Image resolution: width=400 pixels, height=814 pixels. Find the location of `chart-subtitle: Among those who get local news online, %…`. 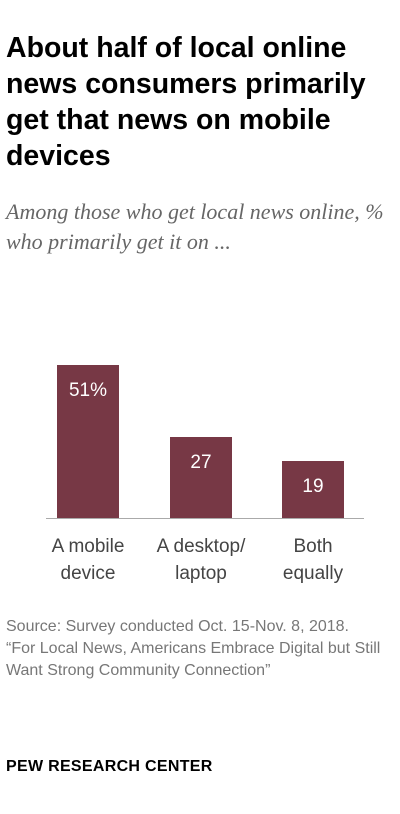

chart-subtitle: Among those who get local news online, %… is located at coordinates (195, 226).